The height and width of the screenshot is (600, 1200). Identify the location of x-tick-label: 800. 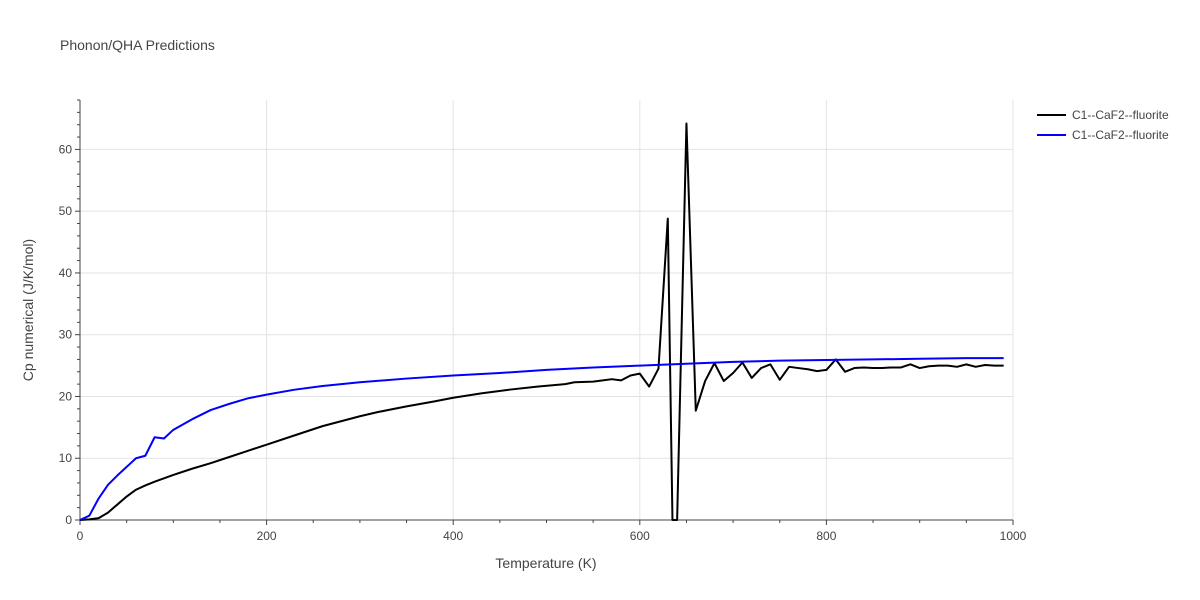
(826, 536).